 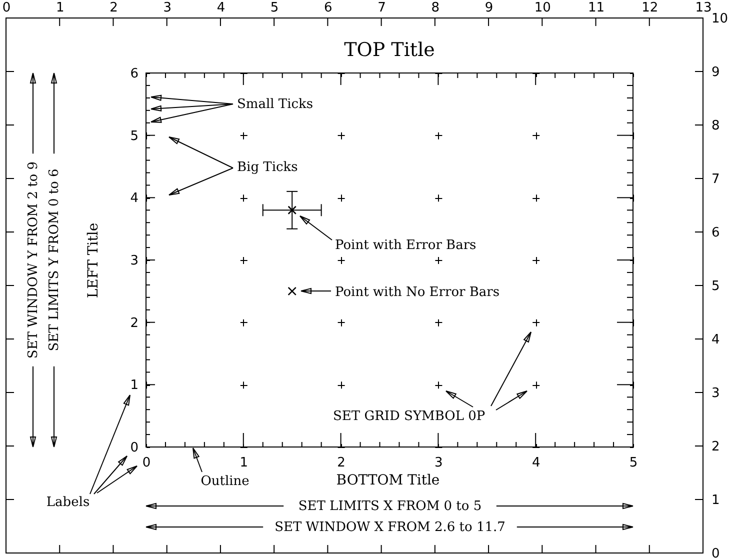 What do you see at coordinates (221, 8) in the screenshot?
I see `x2-tick-label: 4` at bounding box center [221, 8].